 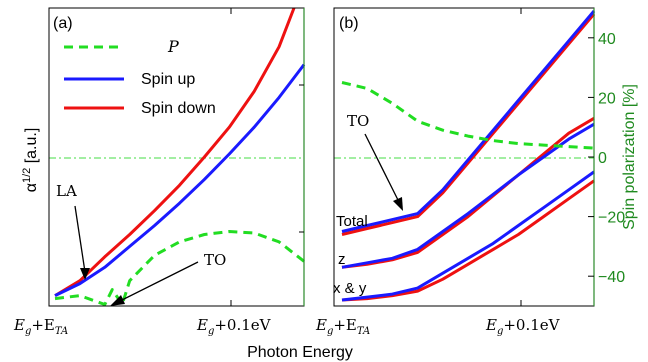 What do you see at coordinates (350, 288) in the screenshot?
I see `curve-label-x-and-y: x & y` at bounding box center [350, 288].